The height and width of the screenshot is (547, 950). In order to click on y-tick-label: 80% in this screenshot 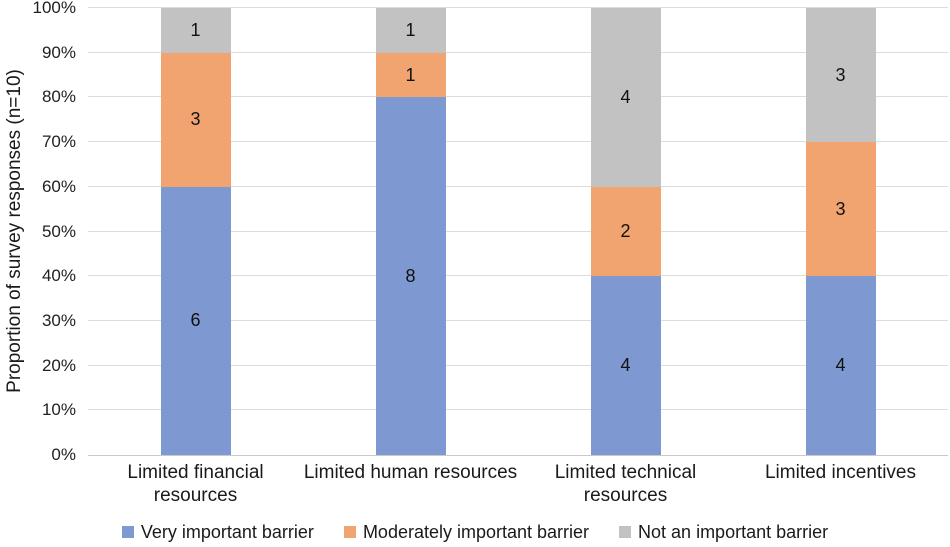, I will do `click(58, 97)`.